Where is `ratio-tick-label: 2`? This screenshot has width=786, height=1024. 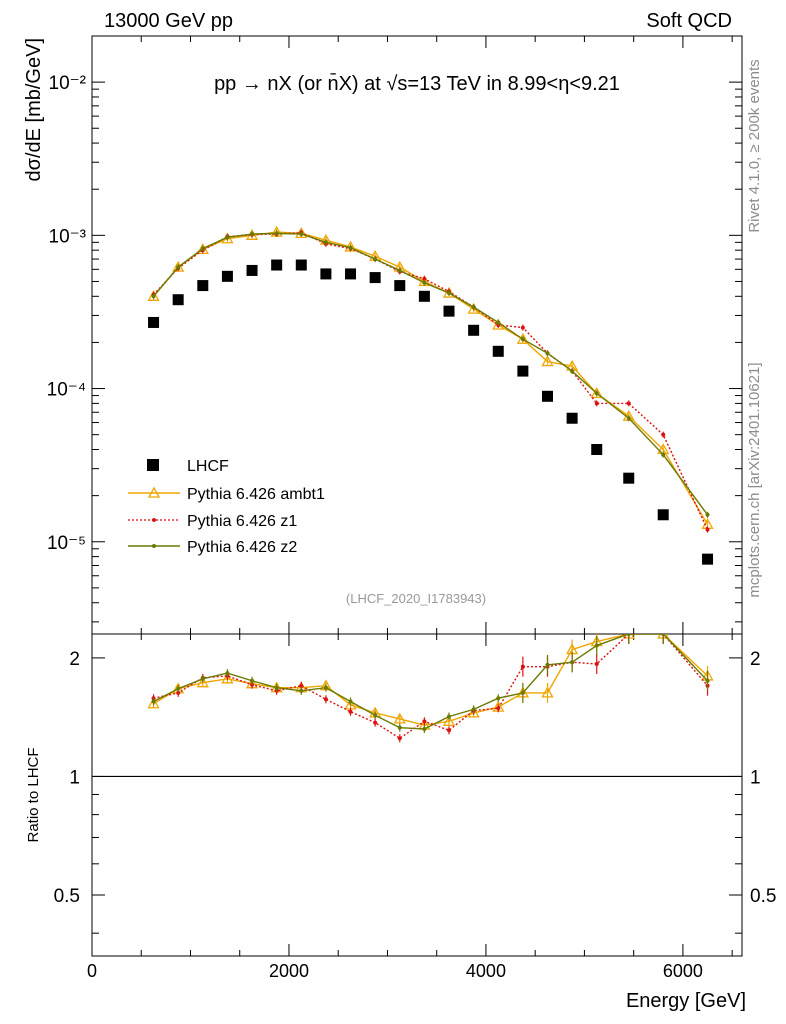
ratio-tick-label: 2 is located at coordinates (74, 659).